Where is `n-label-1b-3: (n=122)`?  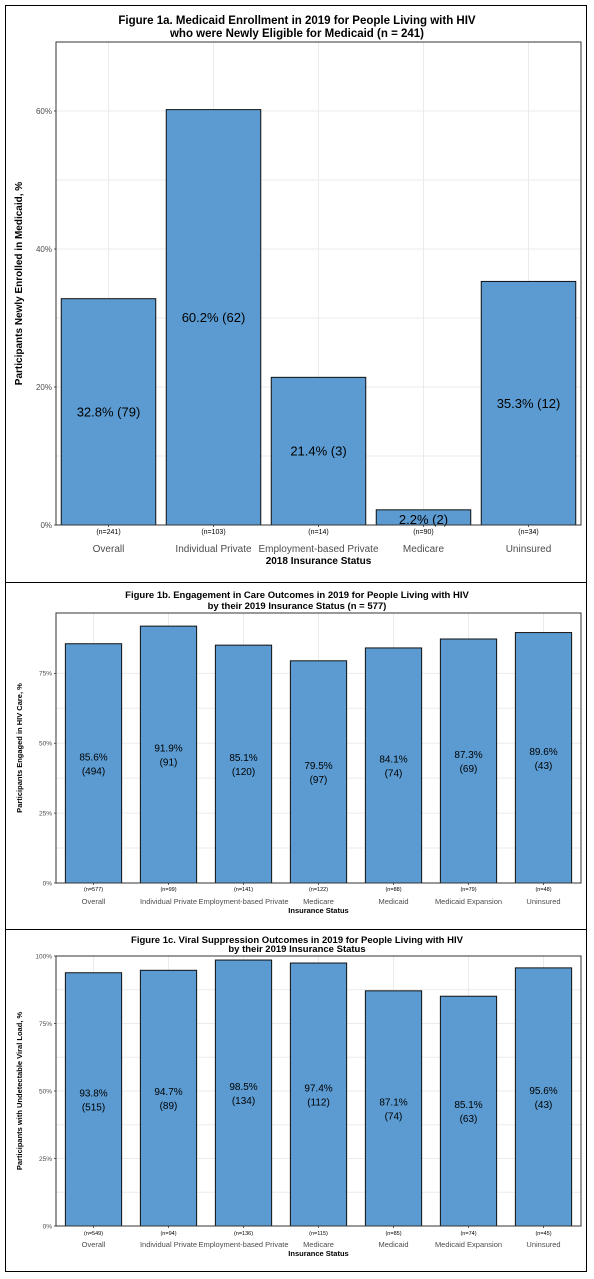 n-label-1b-3: (n=122) is located at coordinates (318, 890).